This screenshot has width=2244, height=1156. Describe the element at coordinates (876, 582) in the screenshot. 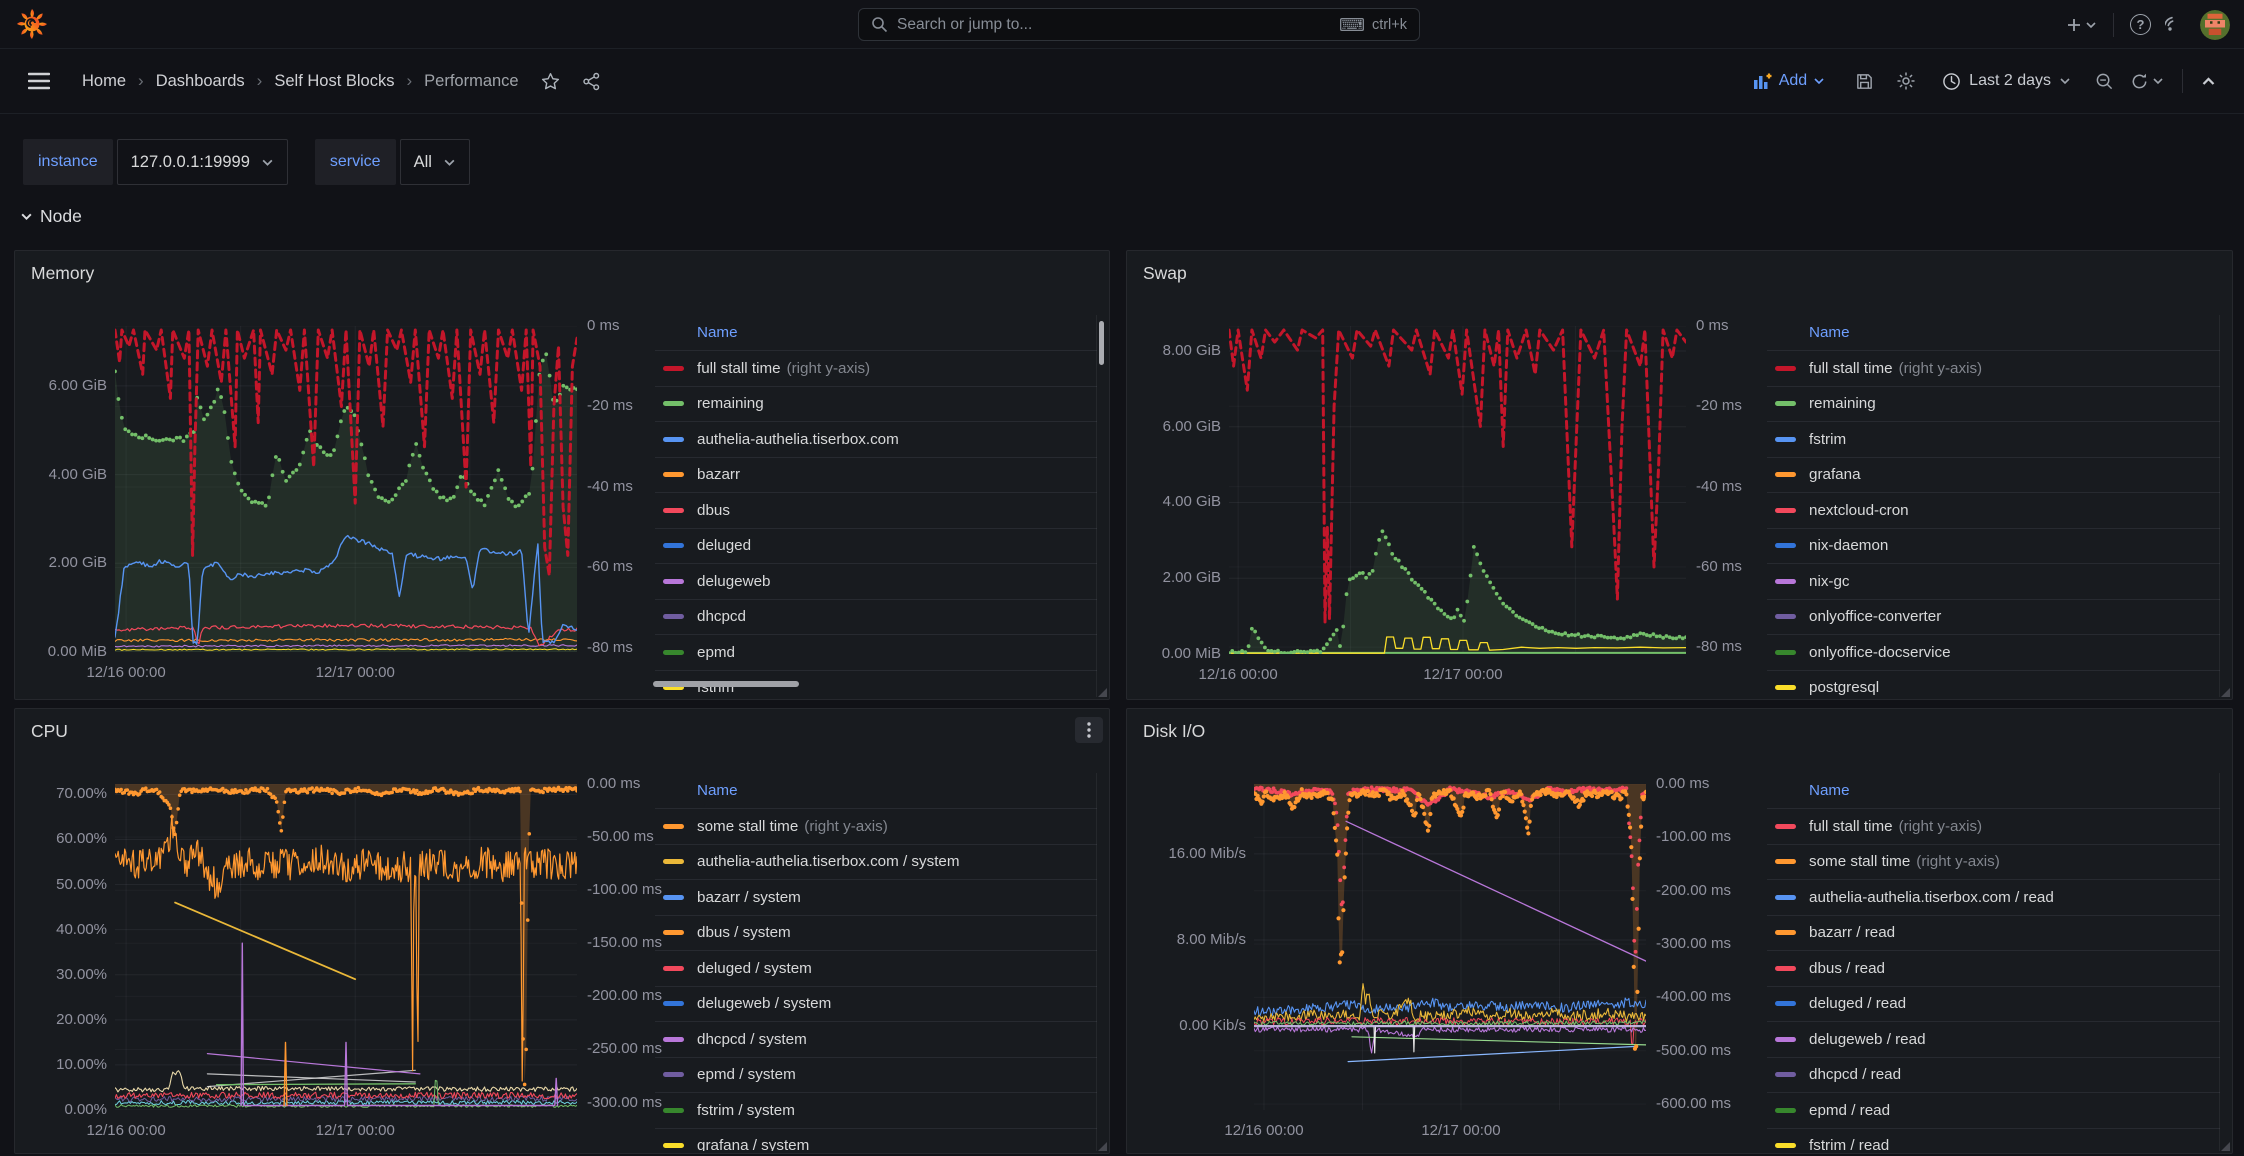

I see `legend-item: delugeweb` at that location.